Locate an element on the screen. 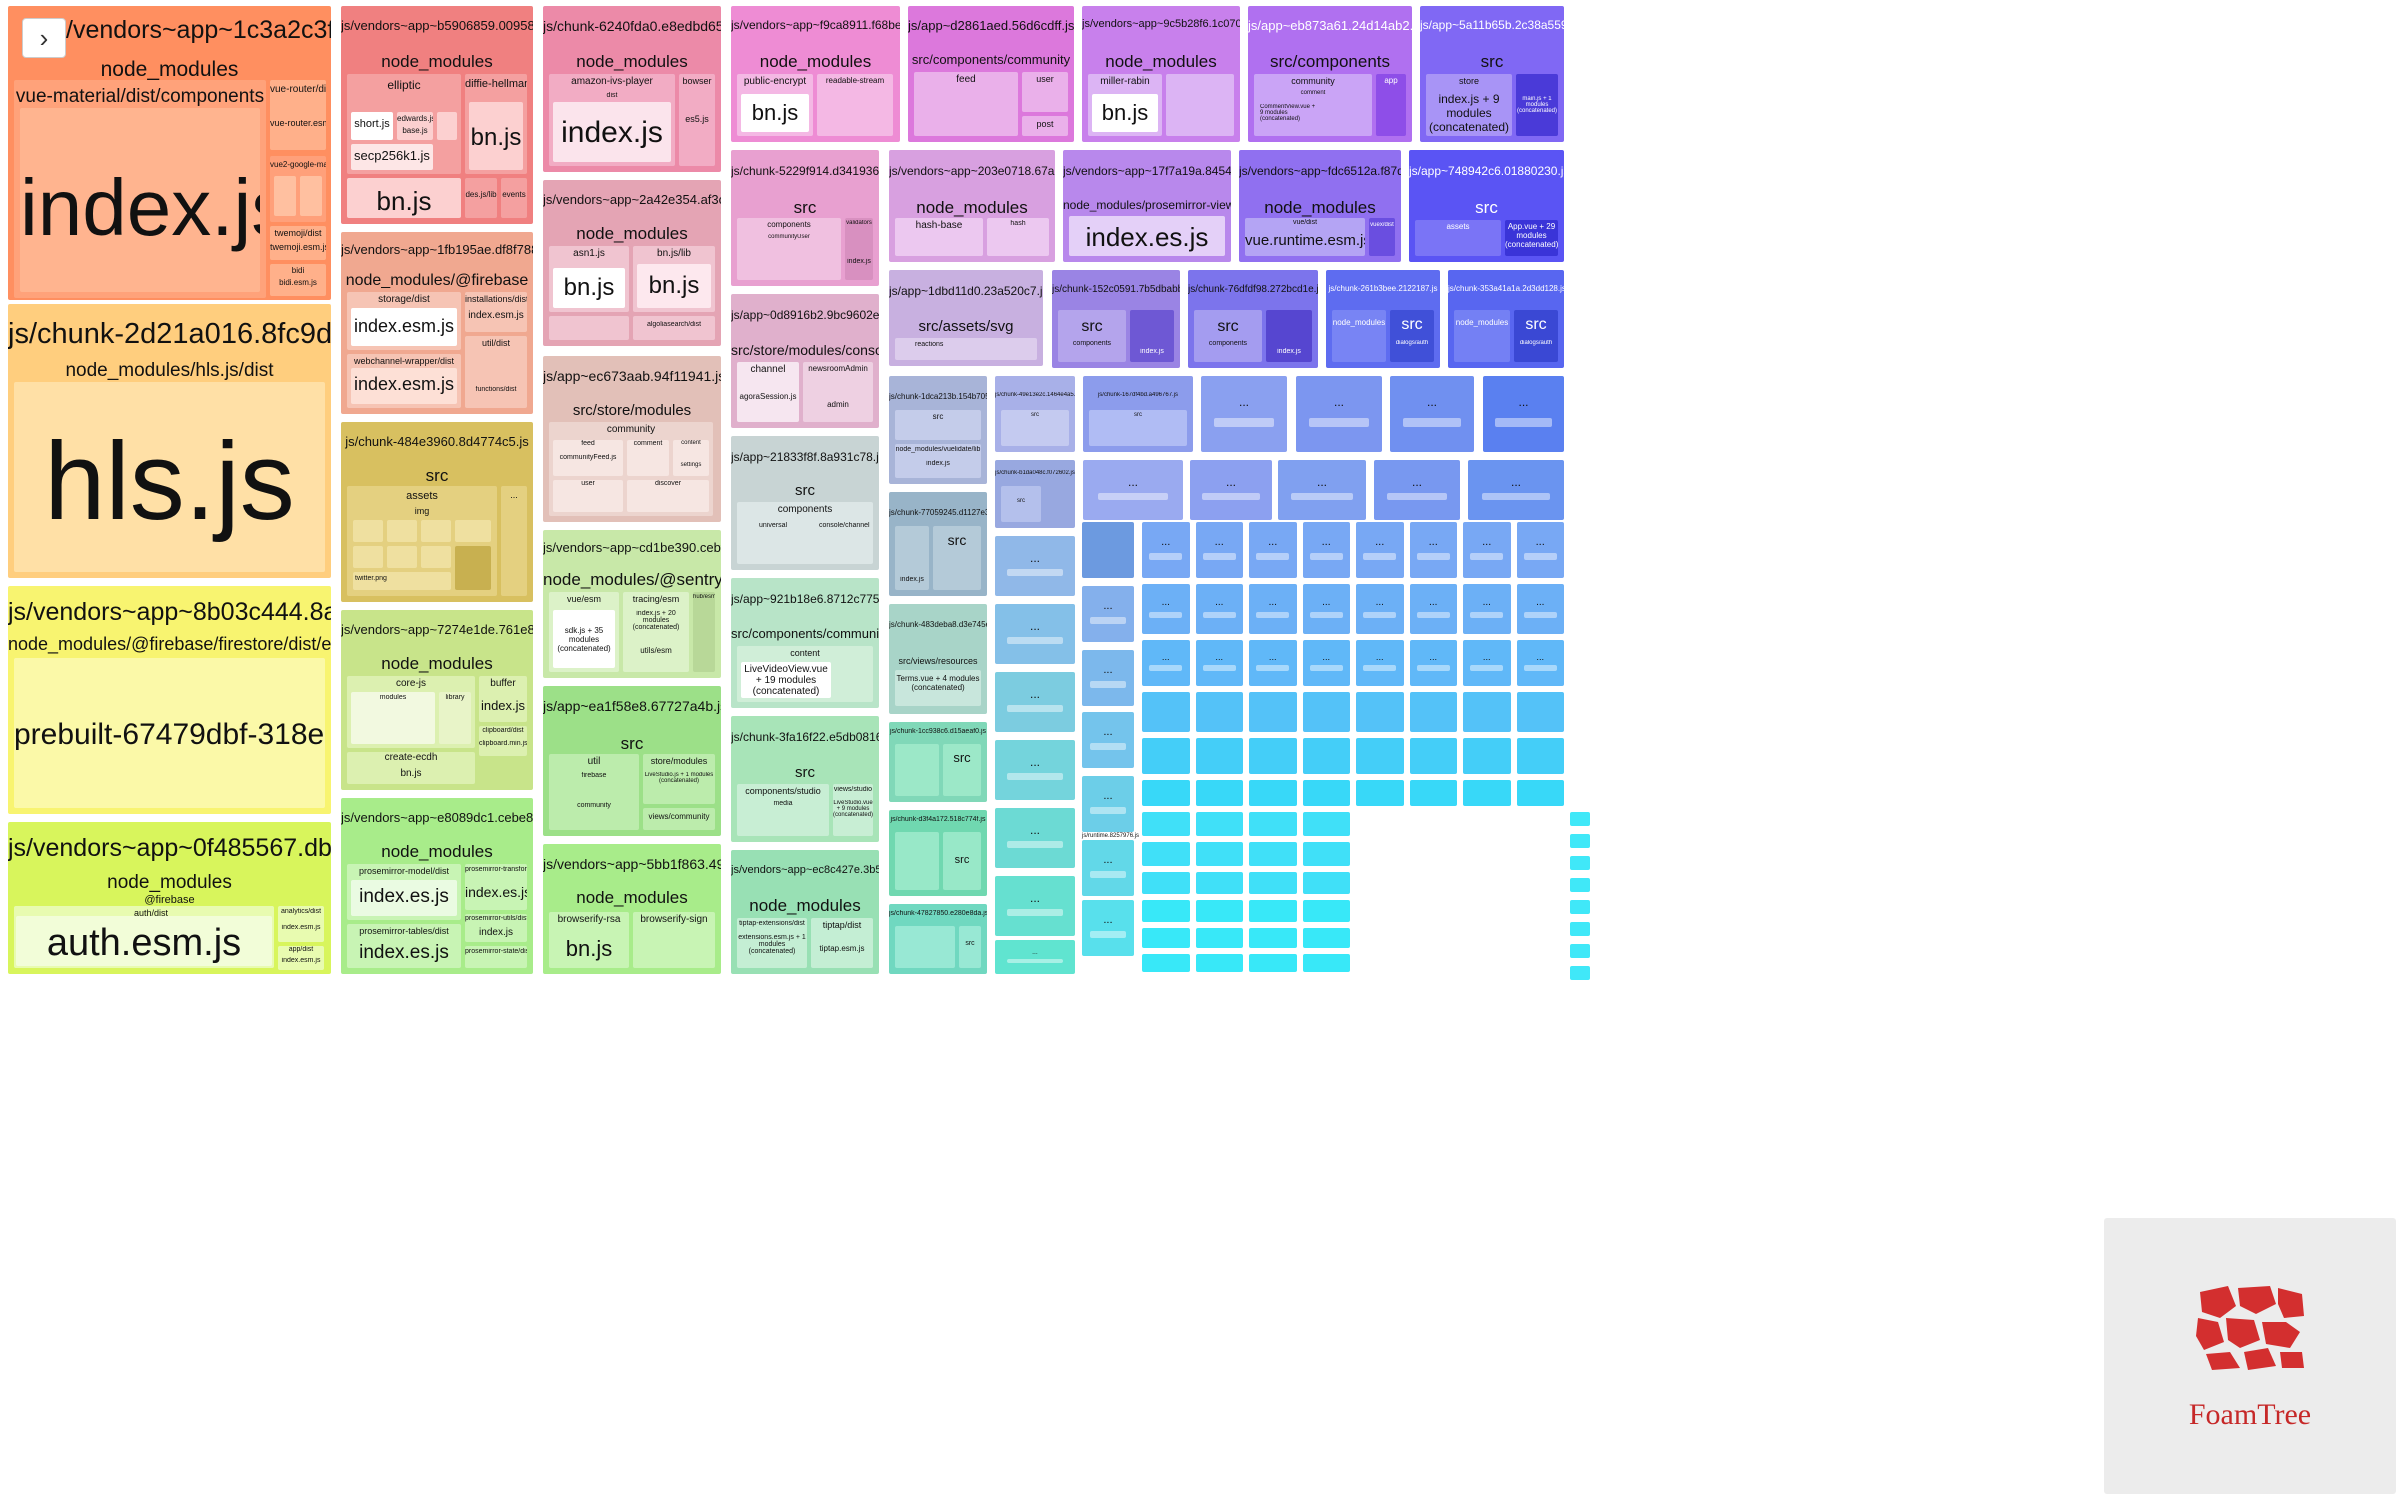 This screenshot has width=2400, height=1500. group-views-community: views/community is located at coordinates (679, 819).